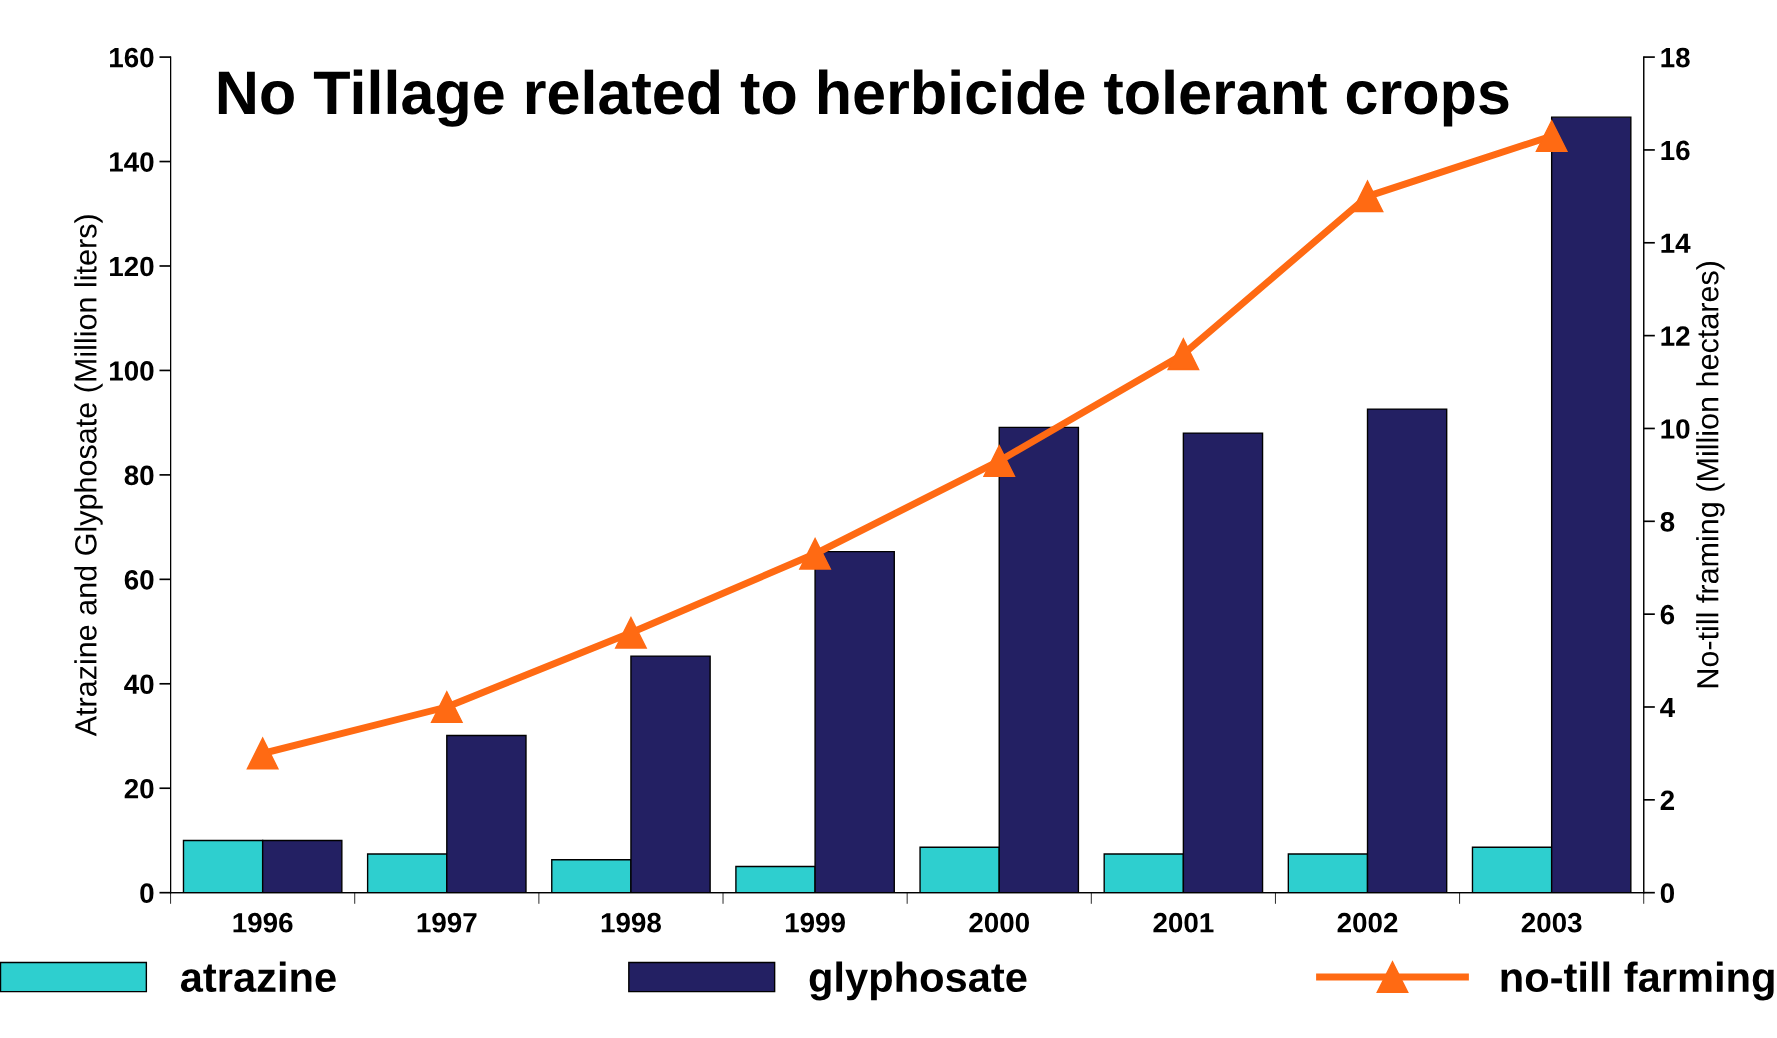 This screenshot has width=1777, height=1038. Describe the element at coordinates (1675, 336) in the screenshot. I see `y2-tick-label: 12` at that location.